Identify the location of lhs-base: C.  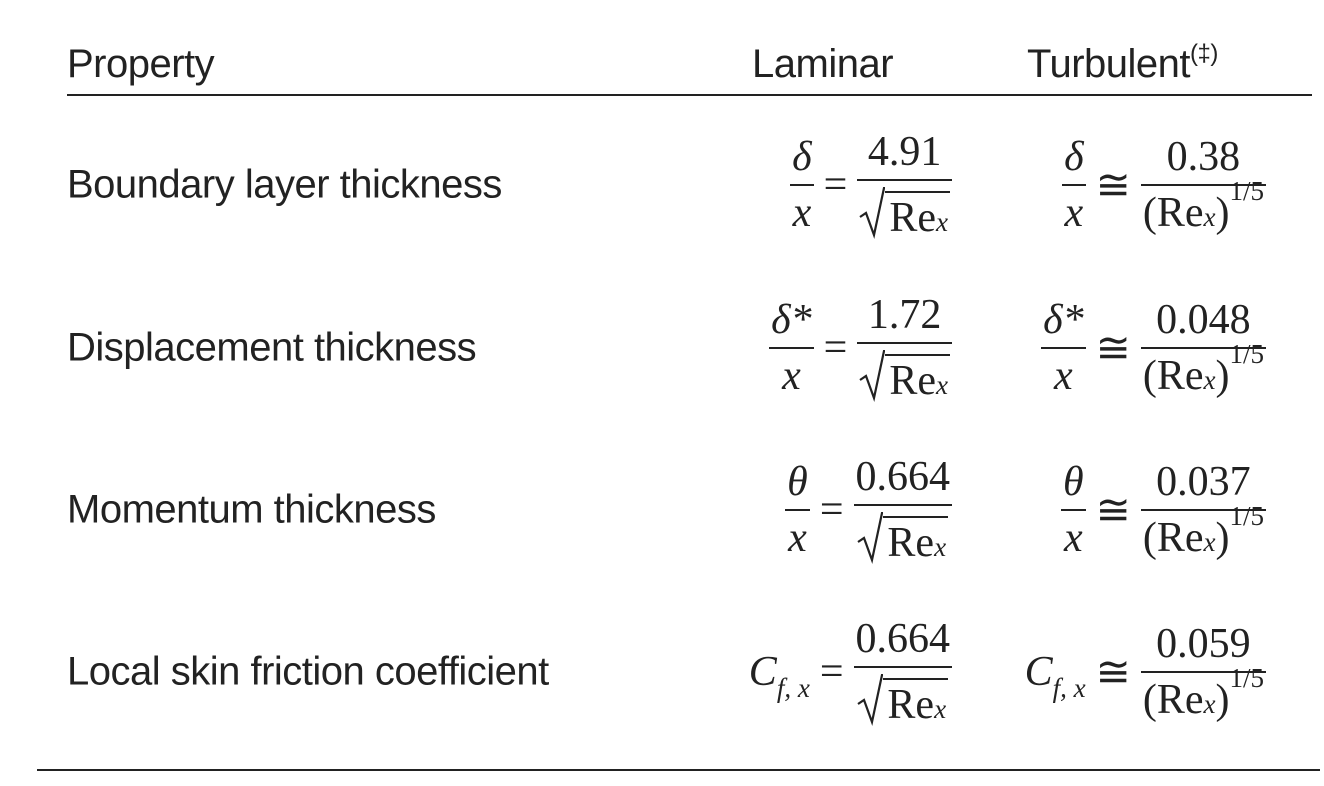
(762, 672).